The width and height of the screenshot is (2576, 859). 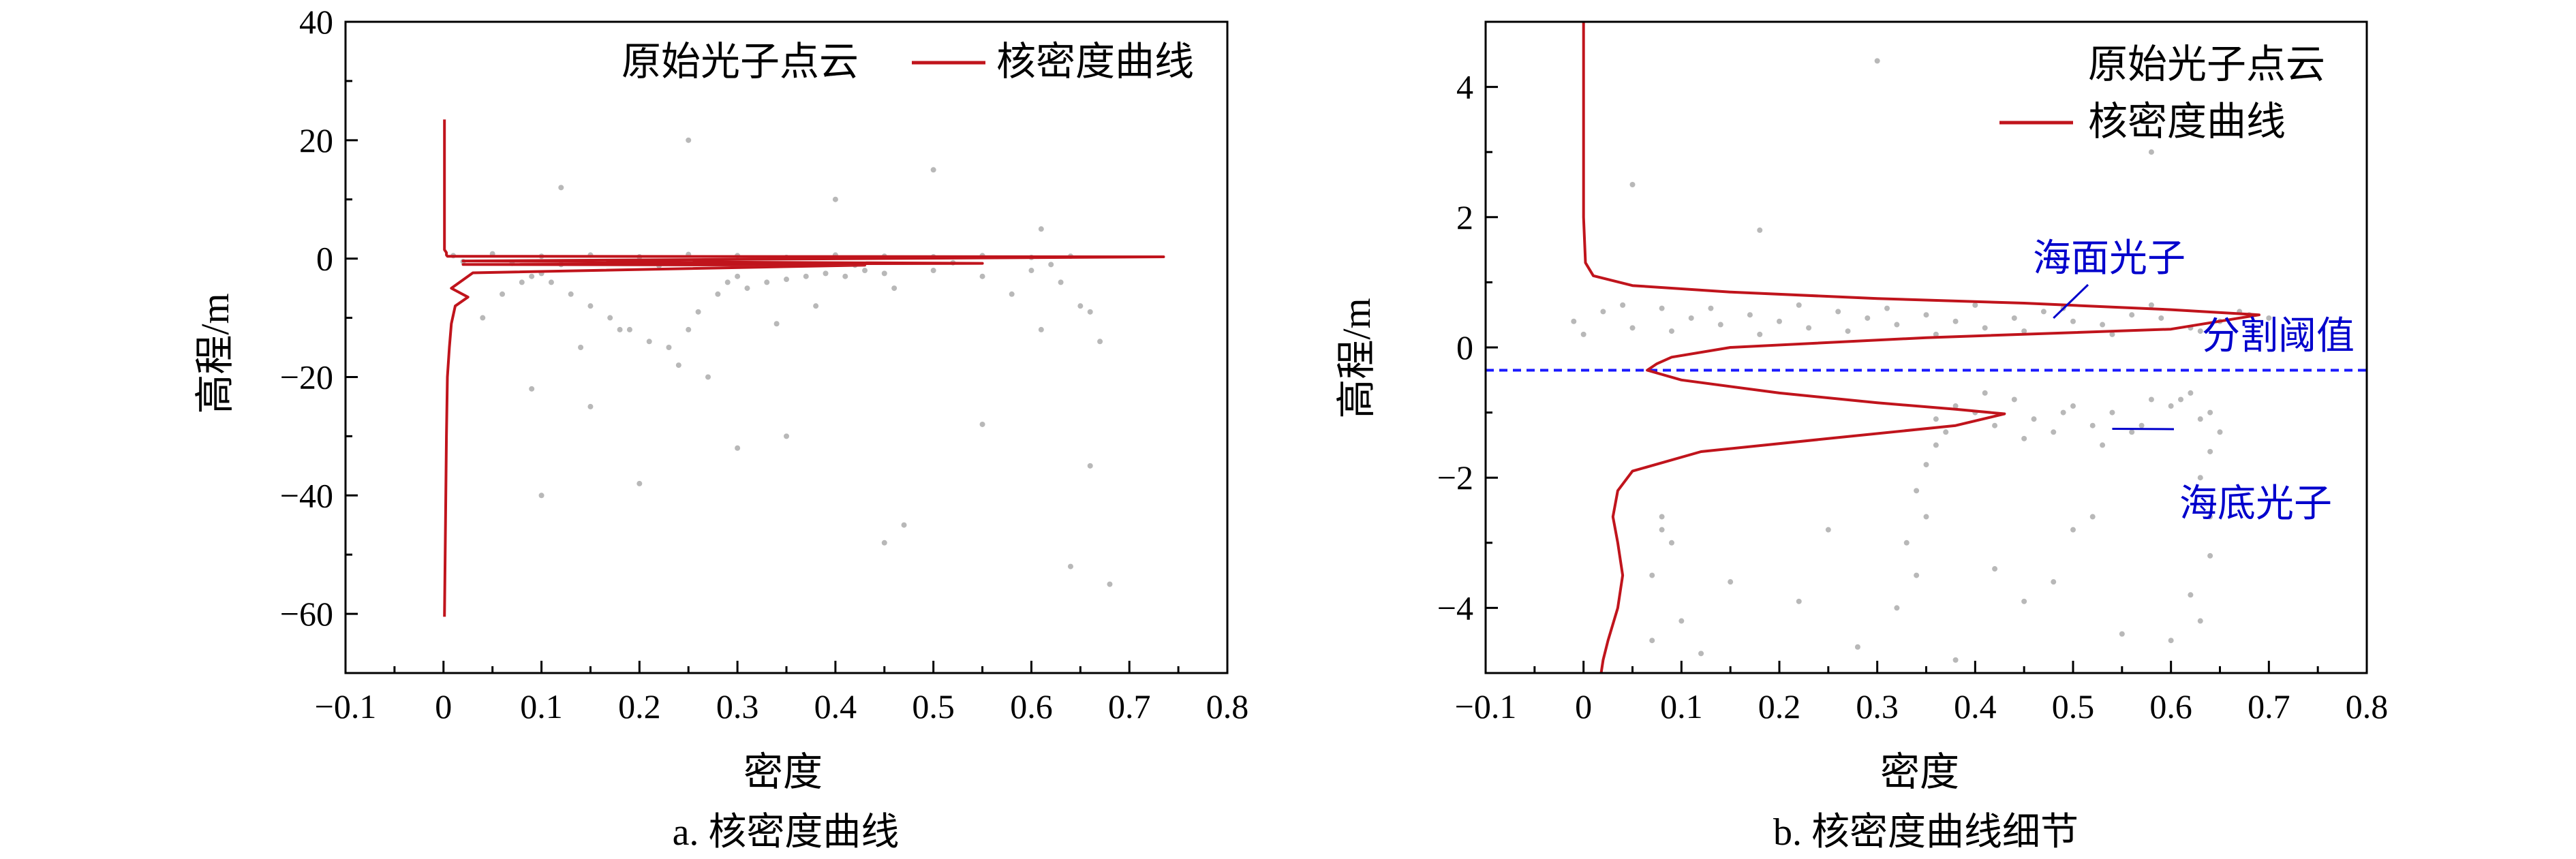 I want to click on y-tick-label: −20, so click(x=306, y=377).